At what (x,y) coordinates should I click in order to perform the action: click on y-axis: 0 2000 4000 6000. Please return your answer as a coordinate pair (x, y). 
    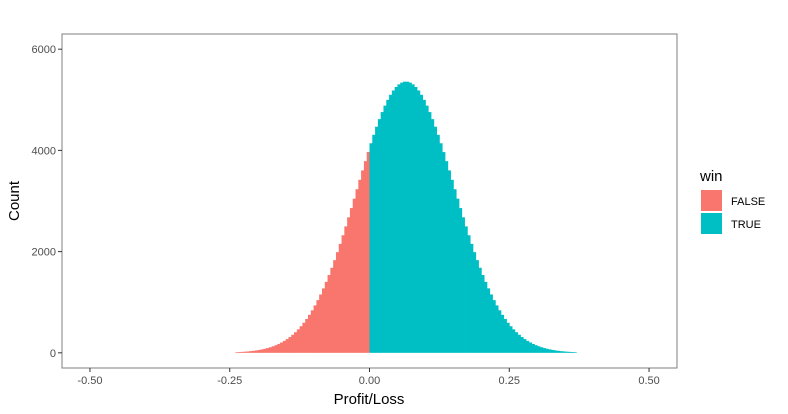
    Looking at the image, I should click on (47, 202).